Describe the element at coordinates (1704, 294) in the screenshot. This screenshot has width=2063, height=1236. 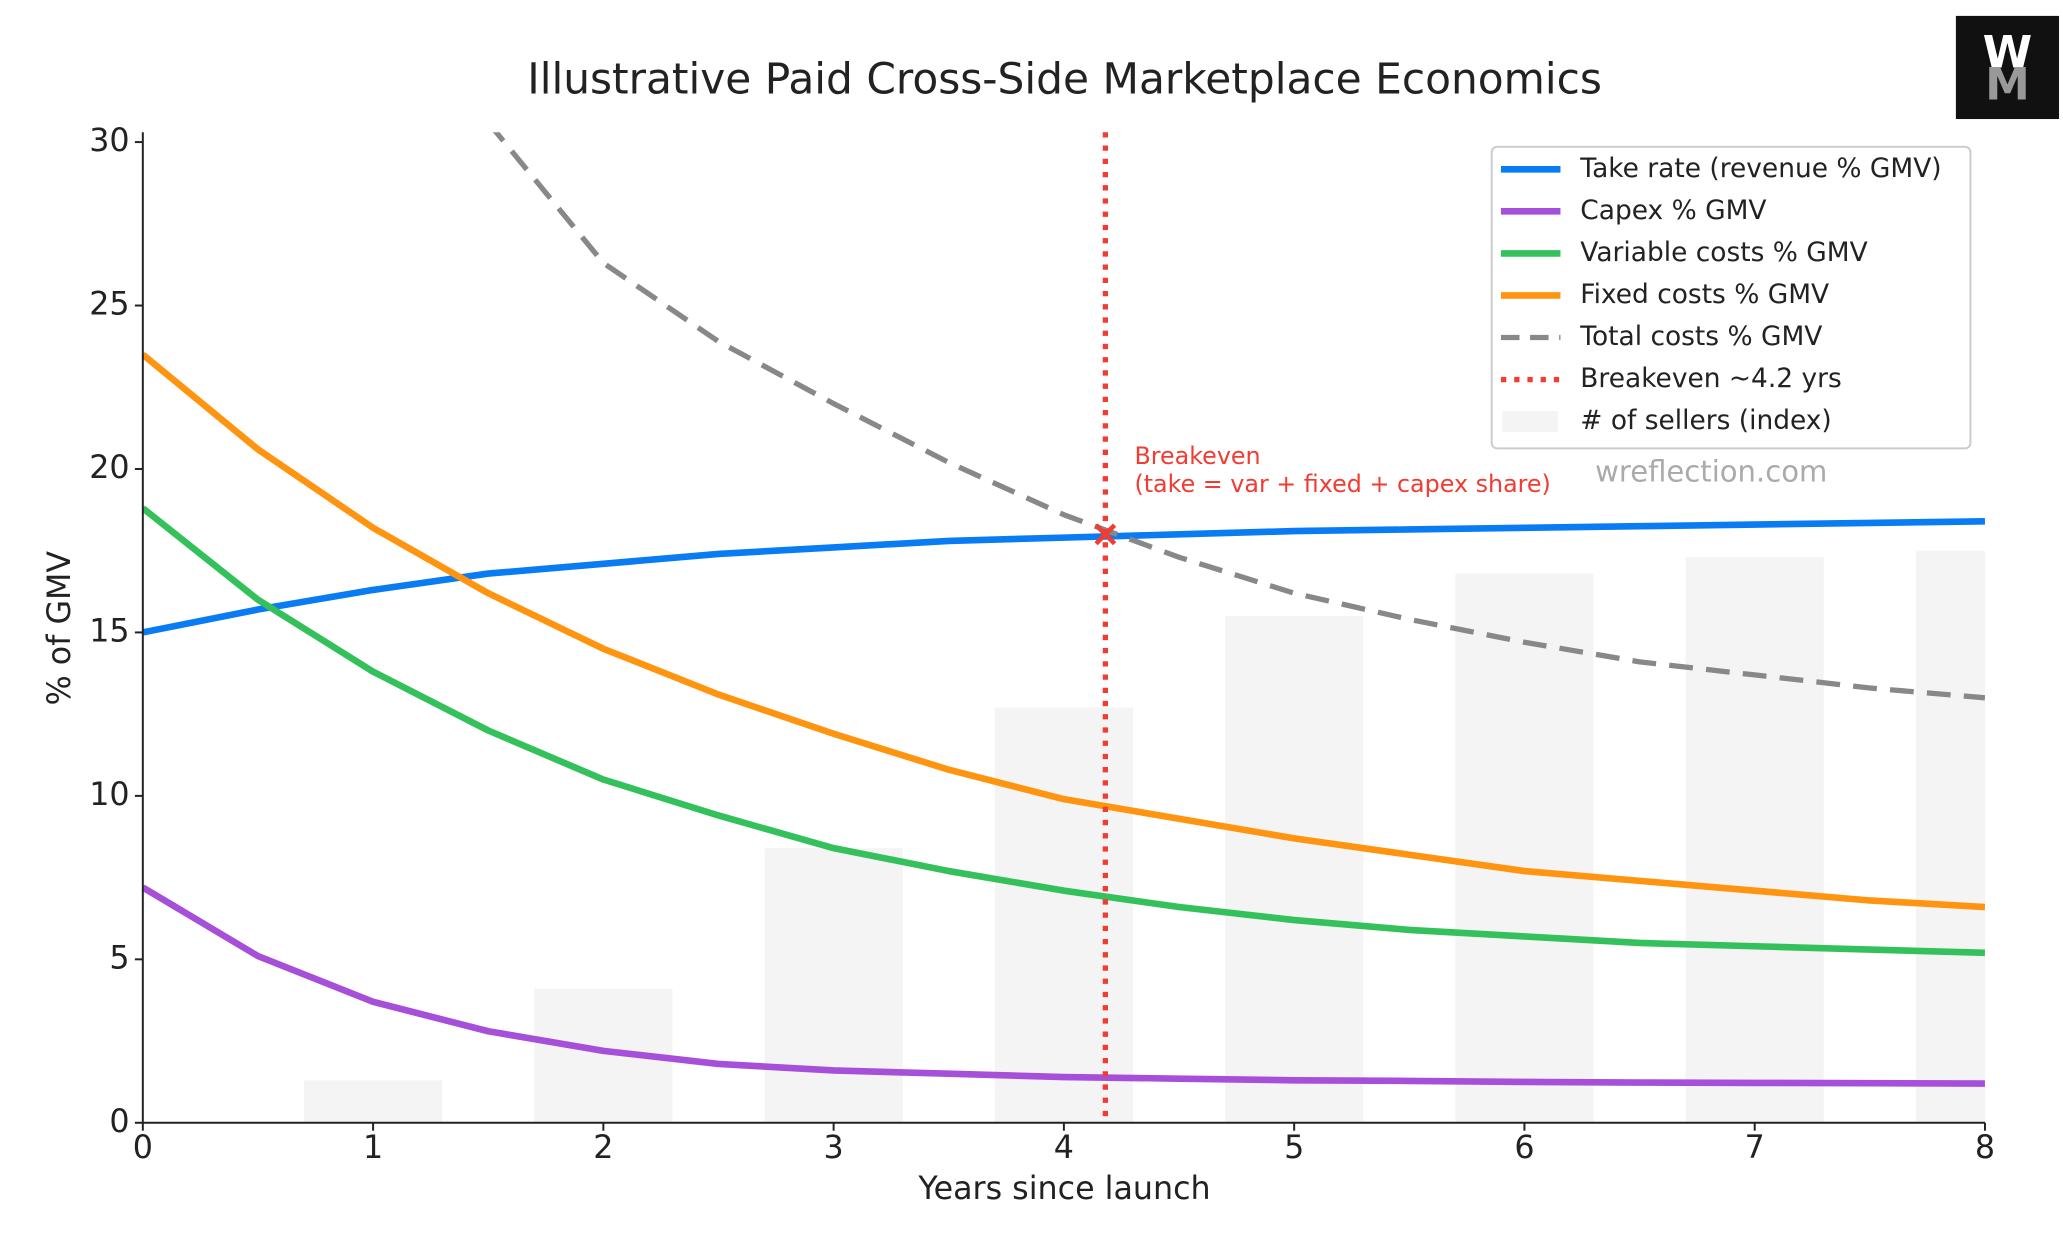
I see `legend-label: Fixed costs % GMV` at that location.